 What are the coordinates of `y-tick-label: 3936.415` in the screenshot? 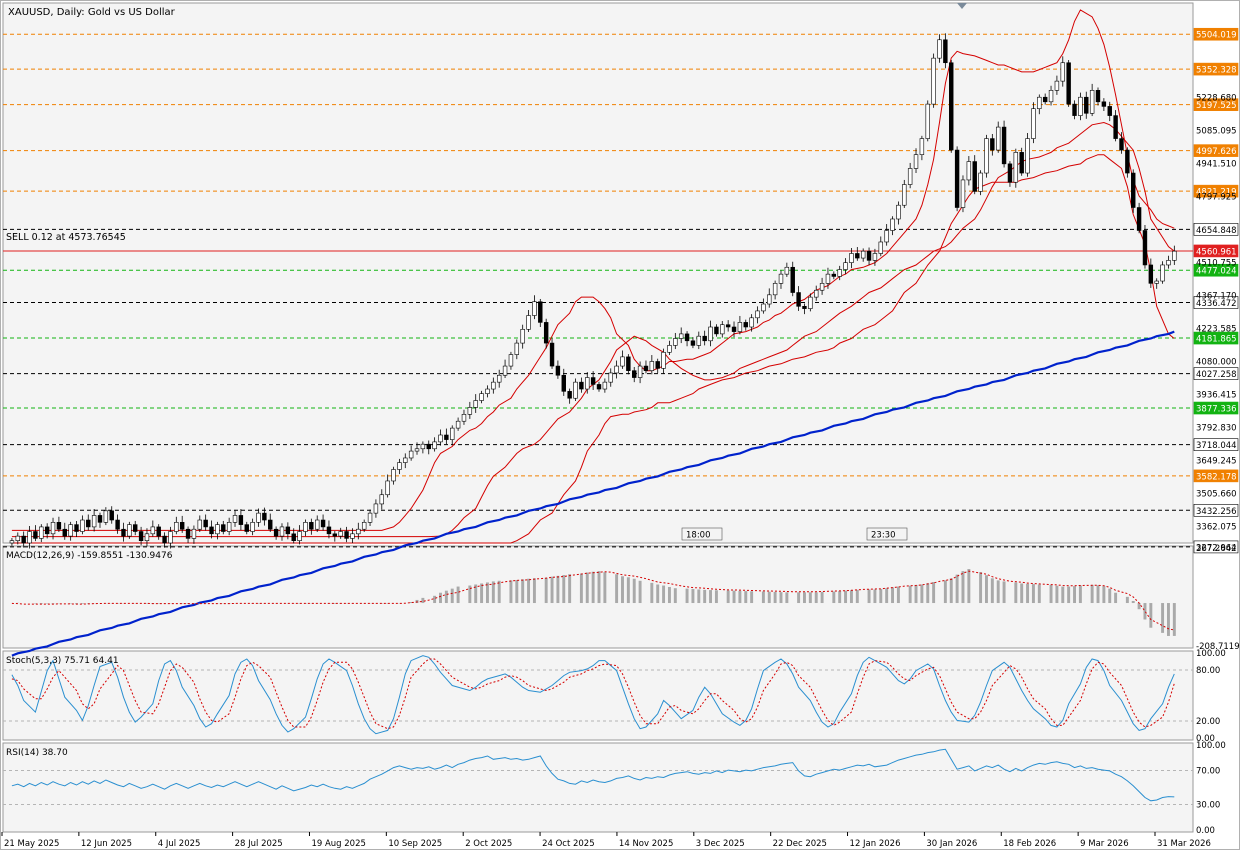 It's located at (1216, 395).